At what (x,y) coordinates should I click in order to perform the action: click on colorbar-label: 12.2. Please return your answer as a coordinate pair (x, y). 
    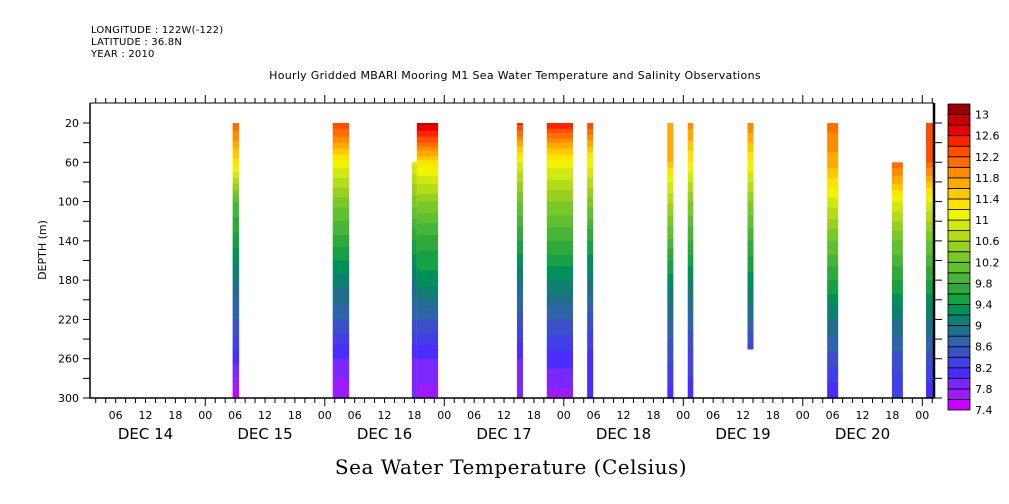
    Looking at the image, I should click on (987, 157).